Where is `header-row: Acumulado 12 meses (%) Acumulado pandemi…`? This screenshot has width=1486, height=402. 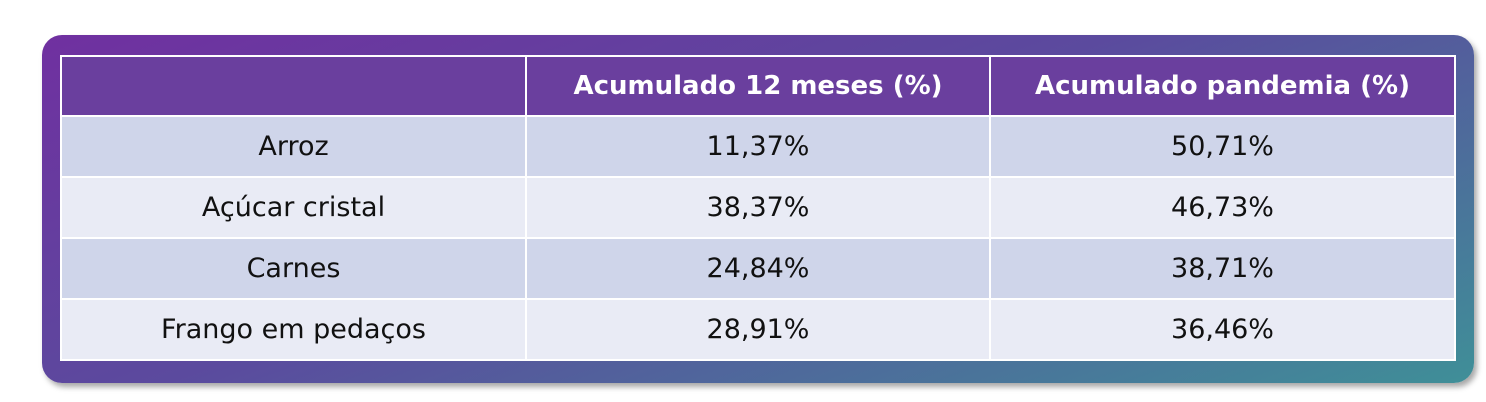 header-row: Acumulado 12 meses (%) Acumulado pandemi… is located at coordinates (758, 86).